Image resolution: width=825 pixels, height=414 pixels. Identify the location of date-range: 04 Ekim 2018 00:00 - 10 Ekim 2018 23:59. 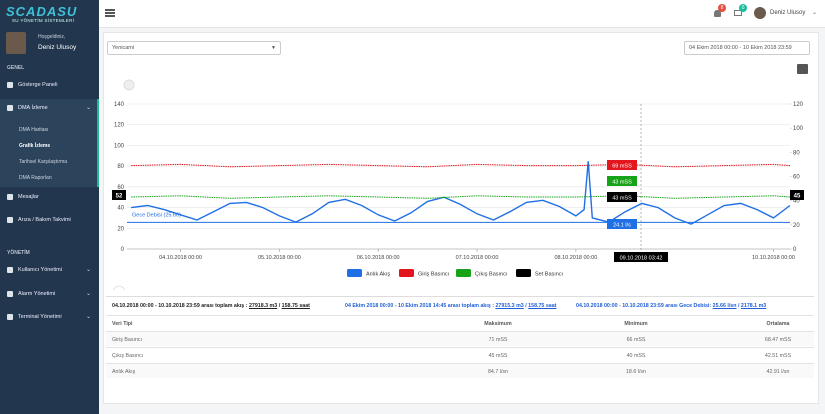
(747, 48).